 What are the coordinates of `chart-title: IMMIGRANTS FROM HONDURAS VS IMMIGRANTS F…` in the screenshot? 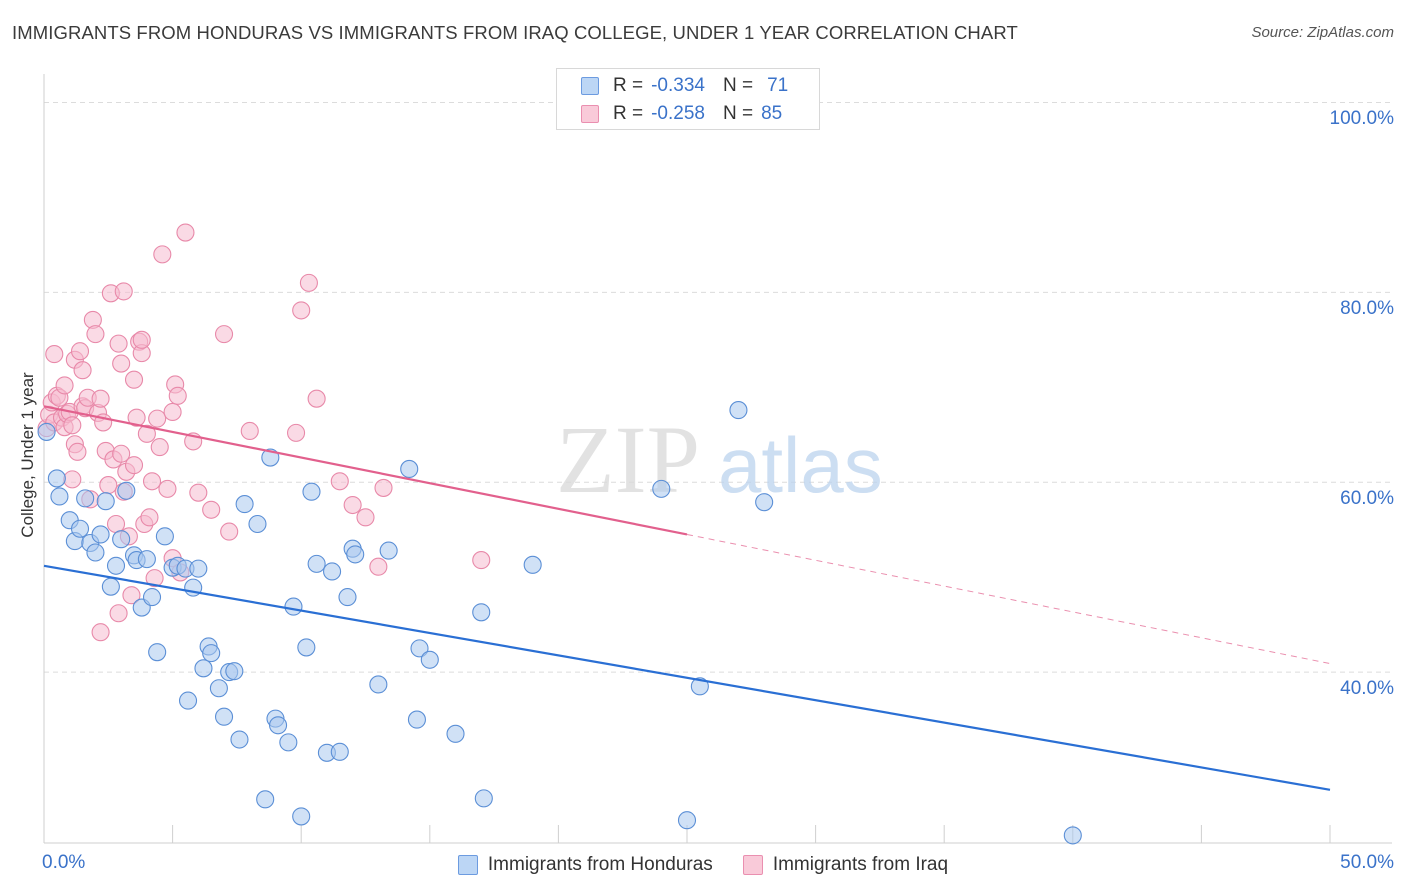 It's located at (515, 32).